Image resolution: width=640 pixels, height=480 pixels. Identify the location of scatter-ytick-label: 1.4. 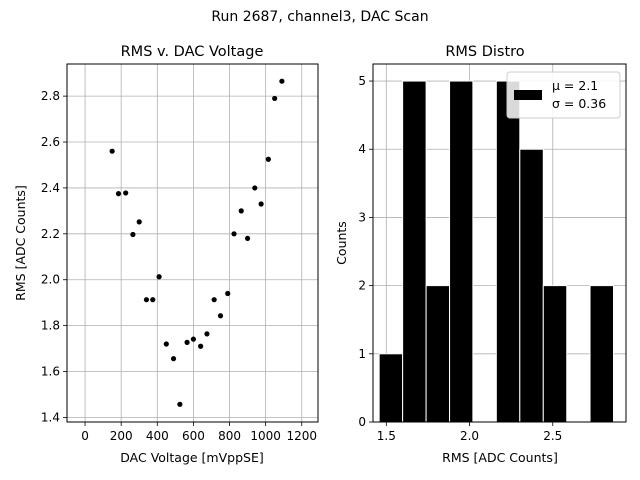
(50, 417).